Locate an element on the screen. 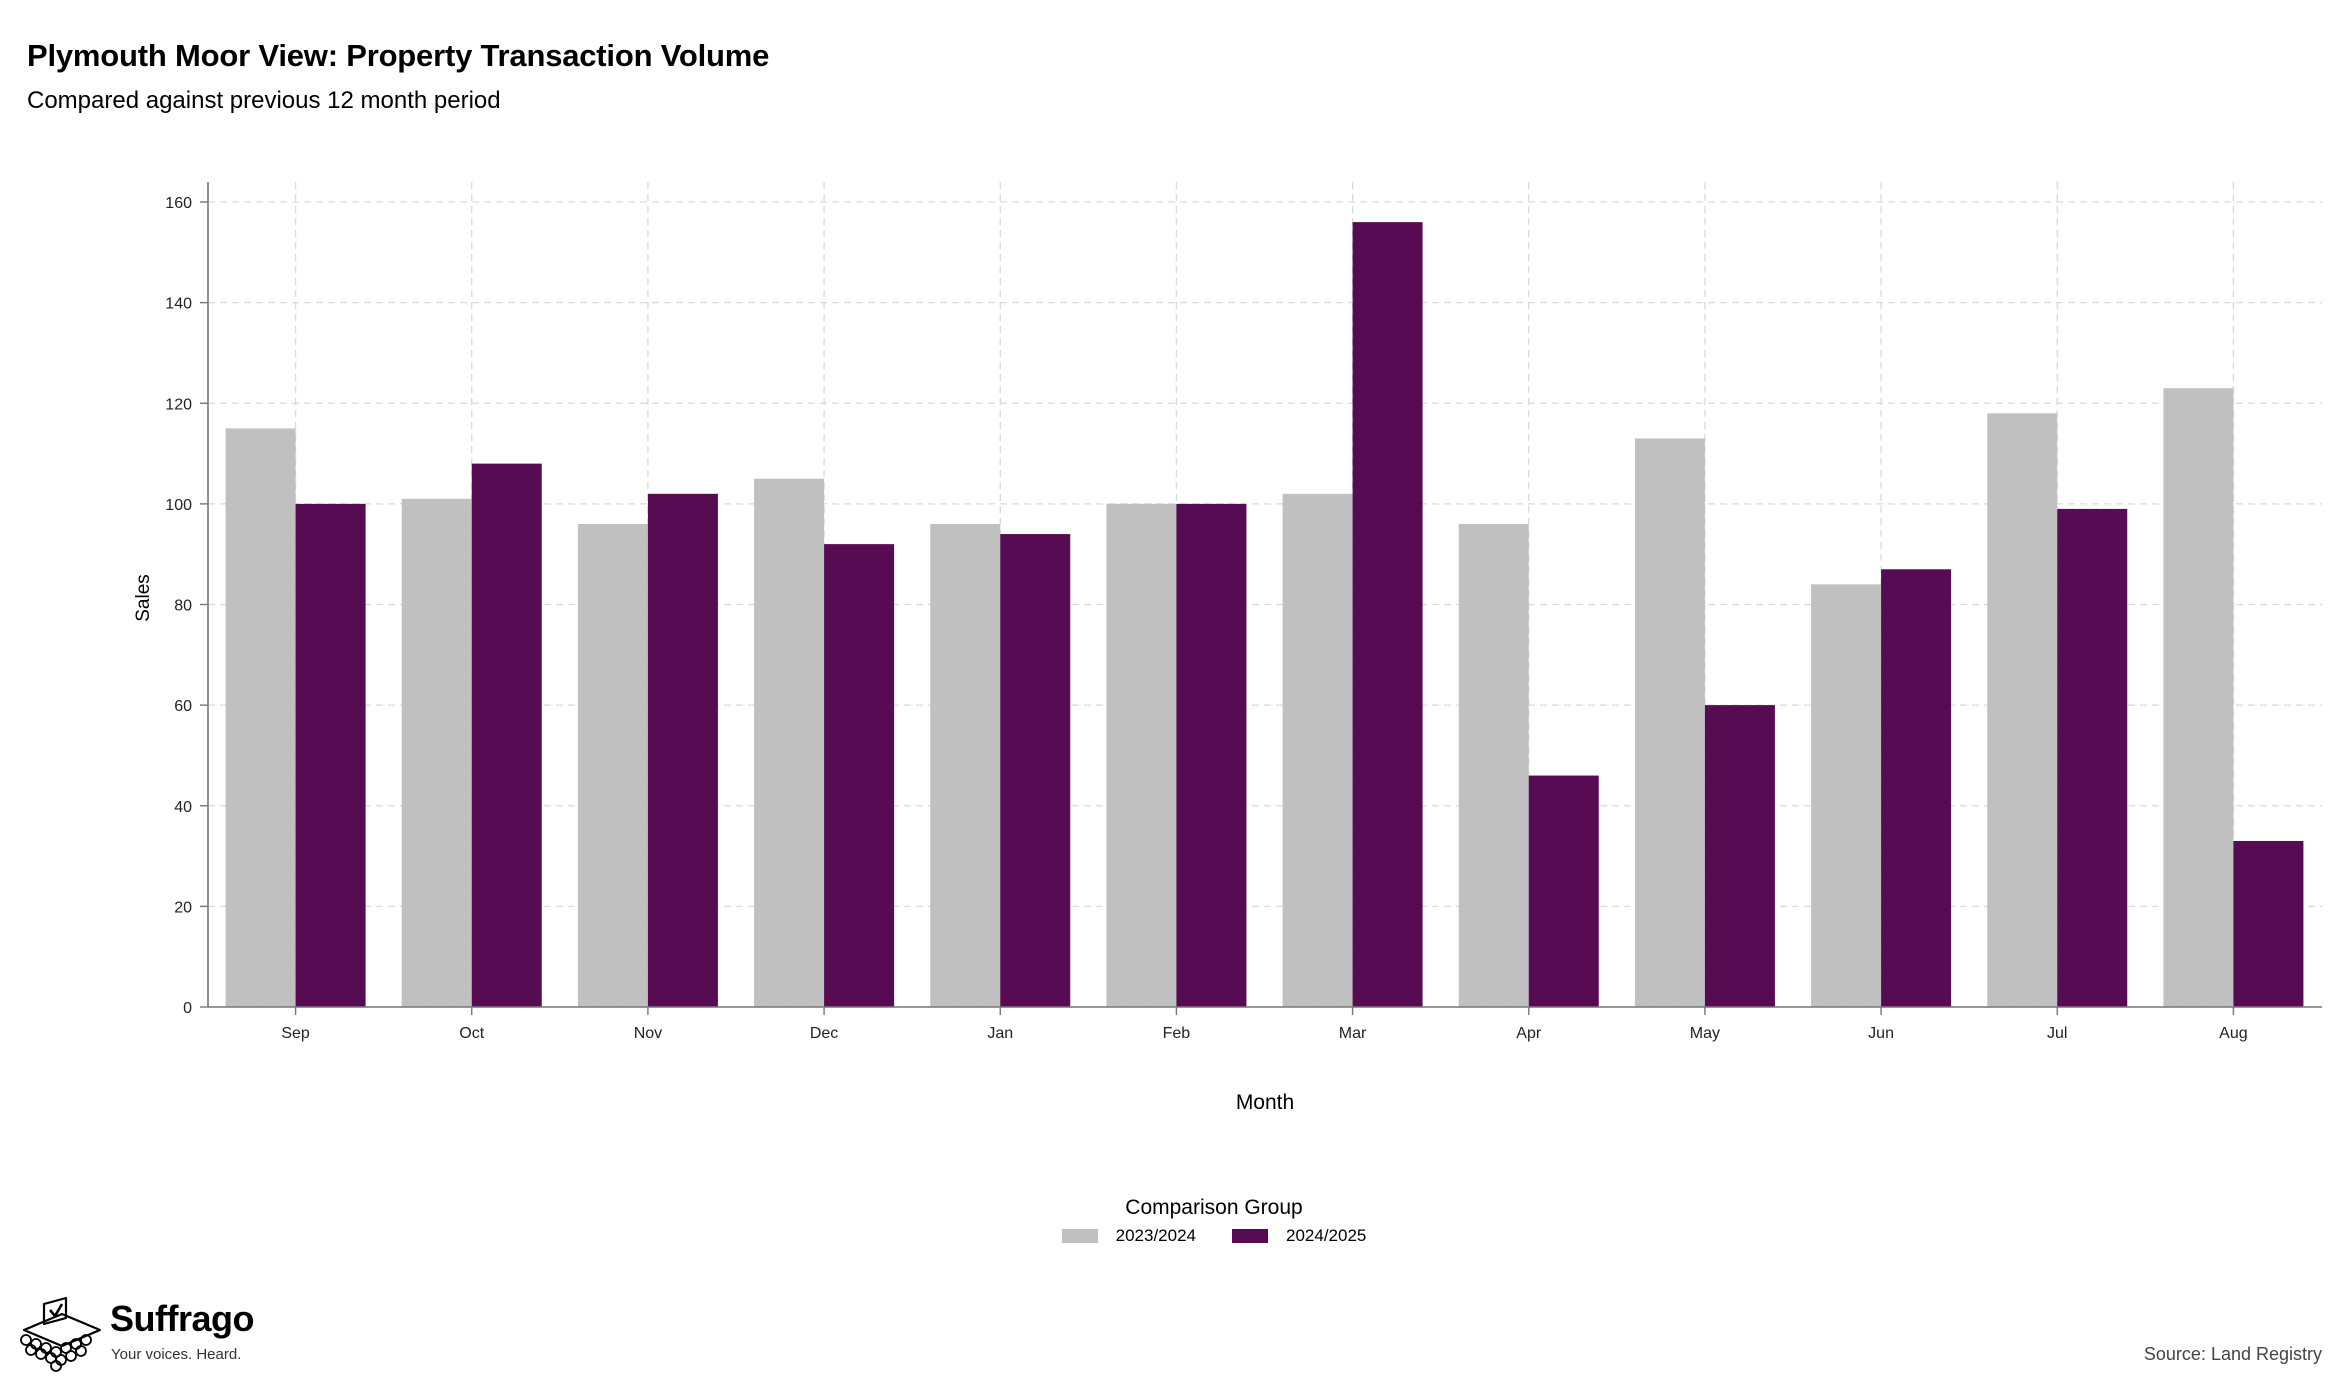 The image size is (2334, 1388). x-tick-label: Nov is located at coordinates (648, 1033).